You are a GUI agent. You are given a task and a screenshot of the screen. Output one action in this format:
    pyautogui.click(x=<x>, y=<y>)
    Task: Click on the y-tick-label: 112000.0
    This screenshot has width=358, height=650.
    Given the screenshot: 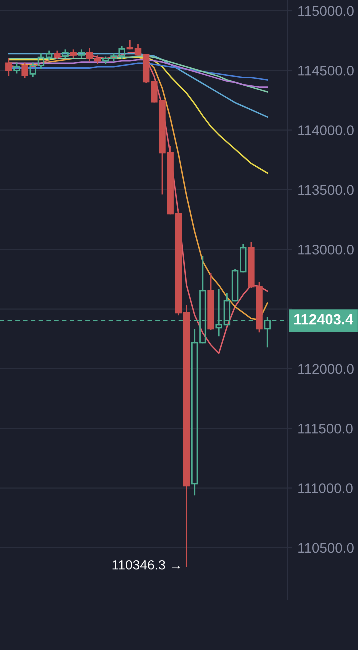 What is the action you would take?
    pyautogui.click(x=326, y=369)
    